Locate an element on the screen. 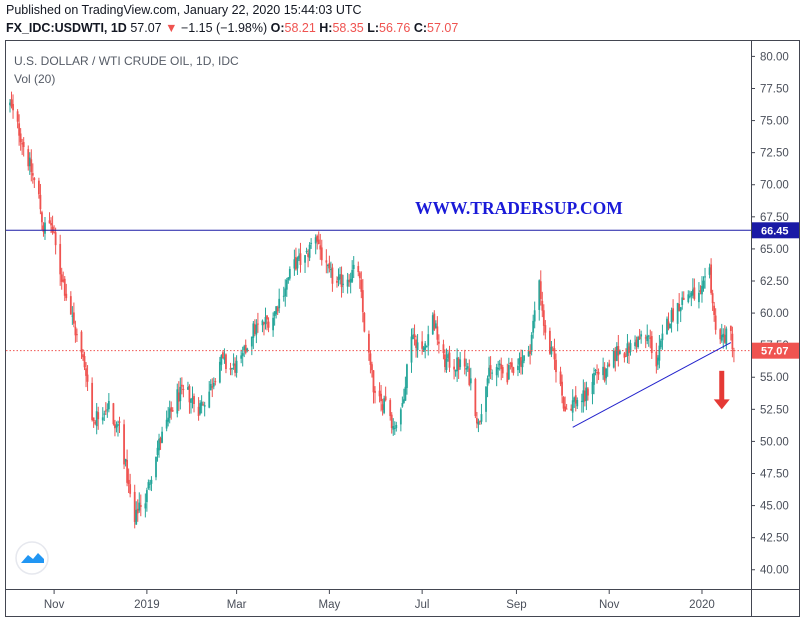  price-tick-label: 52.50 is located at coordinates (774, 410).